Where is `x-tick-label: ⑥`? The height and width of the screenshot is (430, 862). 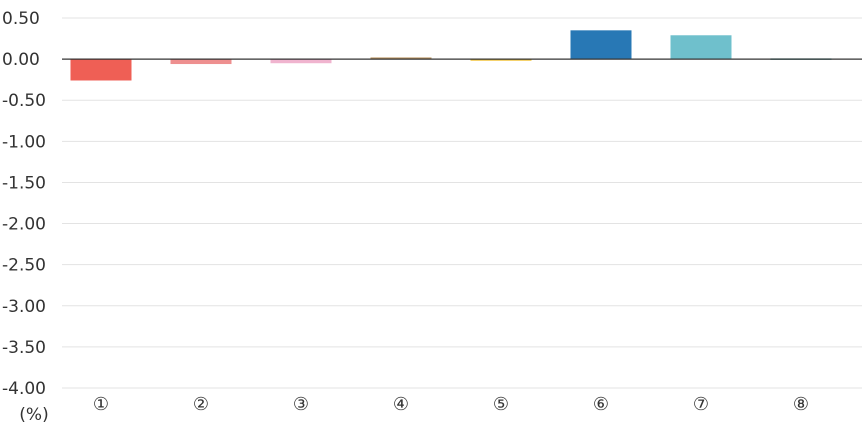
x-tick-label: ⑥ is located at coordinates (601, 404).